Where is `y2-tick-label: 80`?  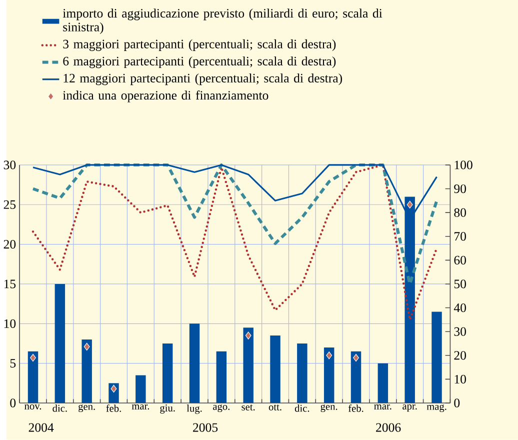 y2-tick-label: 80 is located at coordinates (460, 213).